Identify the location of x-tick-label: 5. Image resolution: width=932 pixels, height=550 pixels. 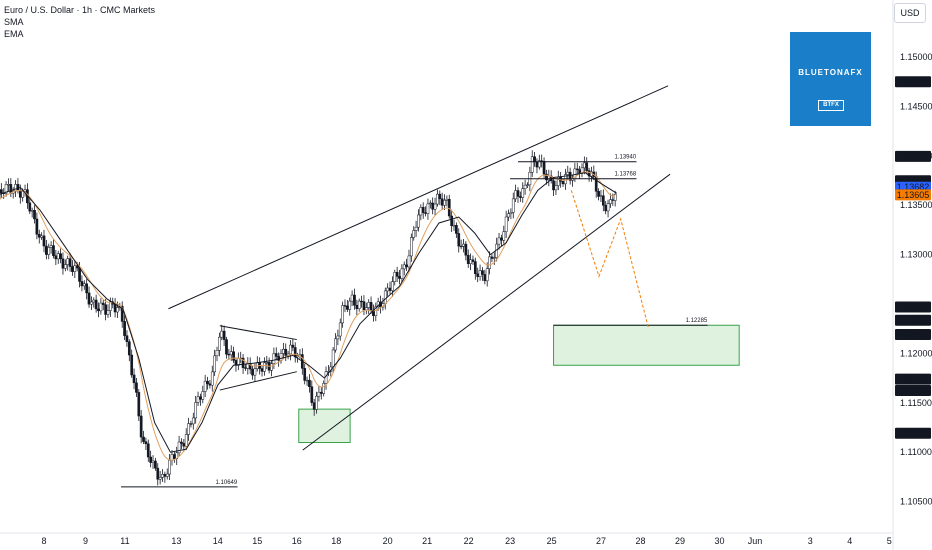
(889, 541).